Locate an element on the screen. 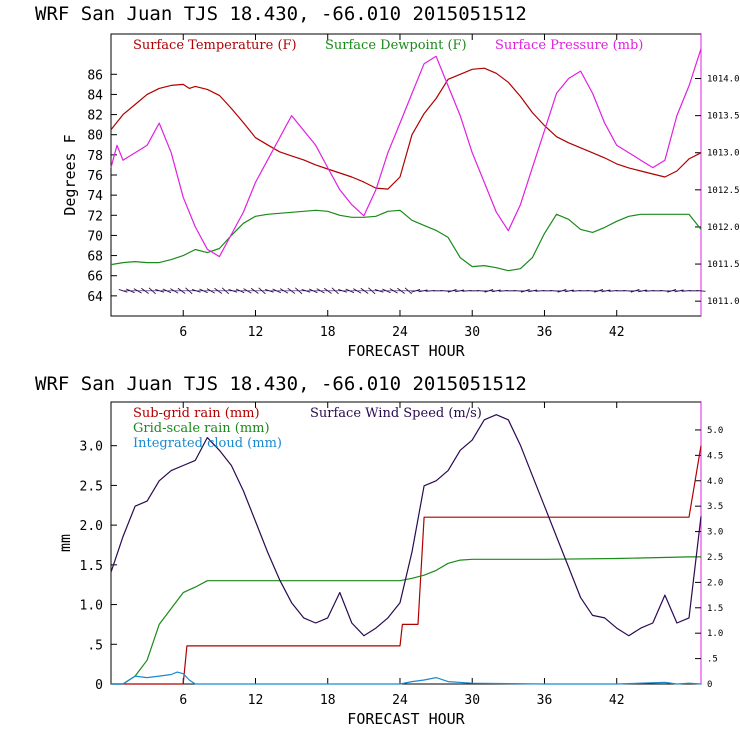 The height and width of the screenshot is (740, 740). y-tick-label: 76 is located at coordinates (95, 176).